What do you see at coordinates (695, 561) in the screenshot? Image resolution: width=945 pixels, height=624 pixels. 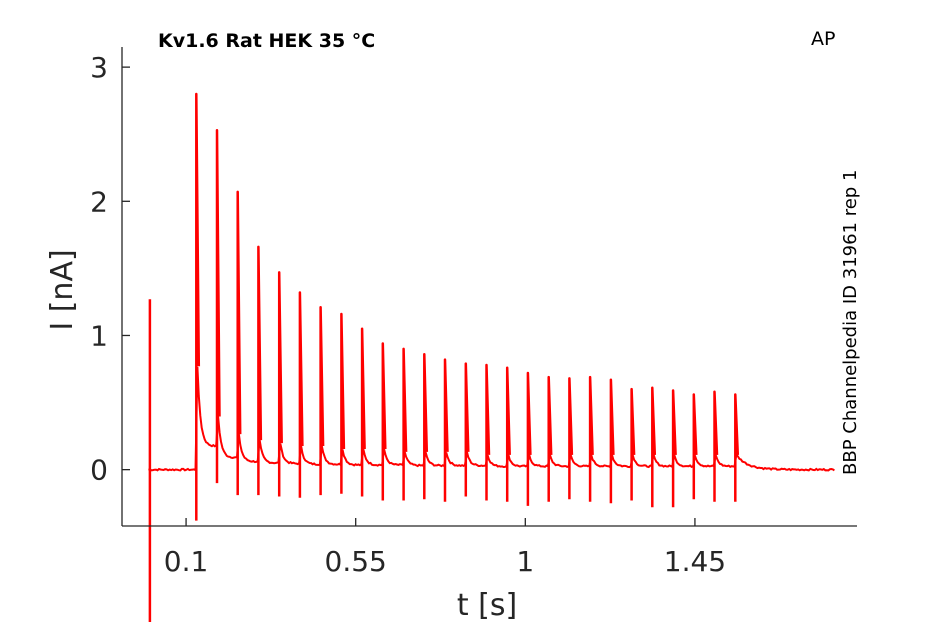 I see `x-tick-label: 1.45` at bounding box center [695, 561].